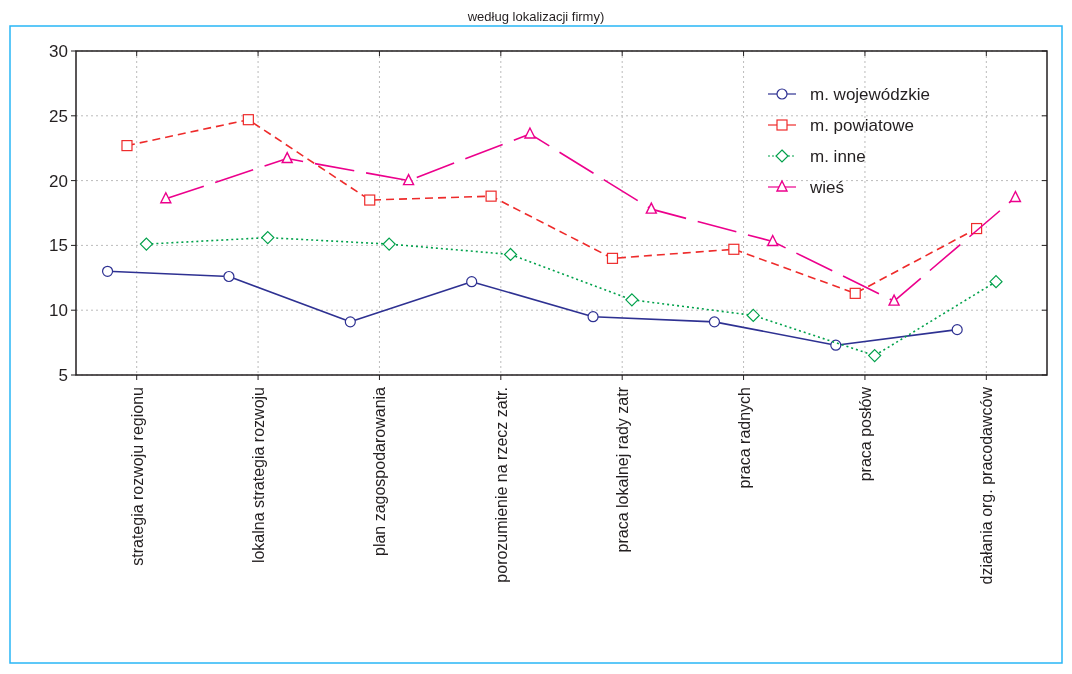 This screenshot has width=1072, height=674. I want to click on y-tick-label: 15, so click(58, 246).